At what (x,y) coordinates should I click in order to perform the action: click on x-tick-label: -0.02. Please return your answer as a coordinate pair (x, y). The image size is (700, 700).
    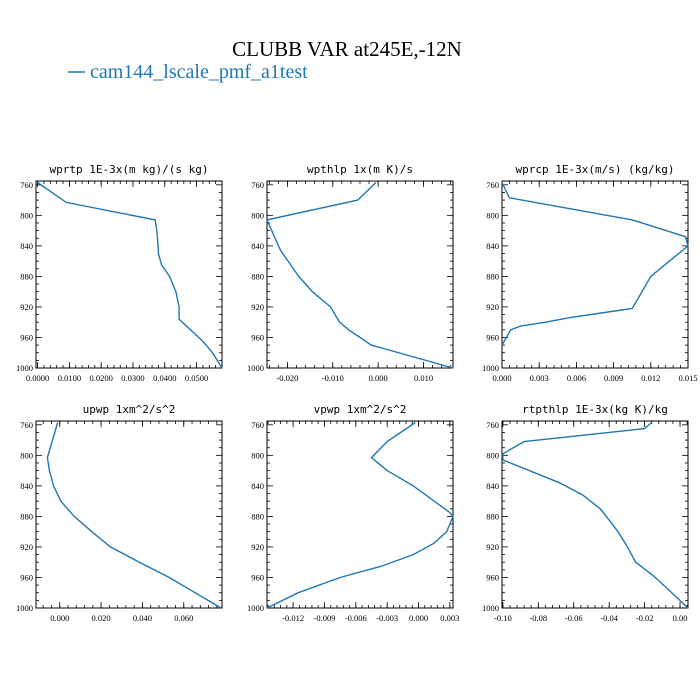
    Looking at the image, I should click on (645, 618).